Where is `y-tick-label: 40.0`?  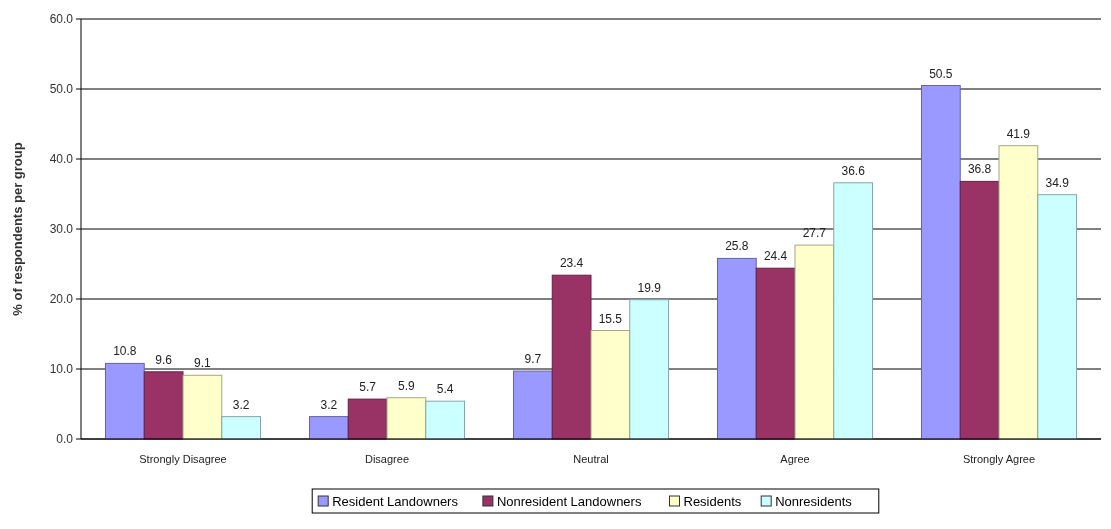 y-tick-label: 40.0 is located at coordinates (61, 159).